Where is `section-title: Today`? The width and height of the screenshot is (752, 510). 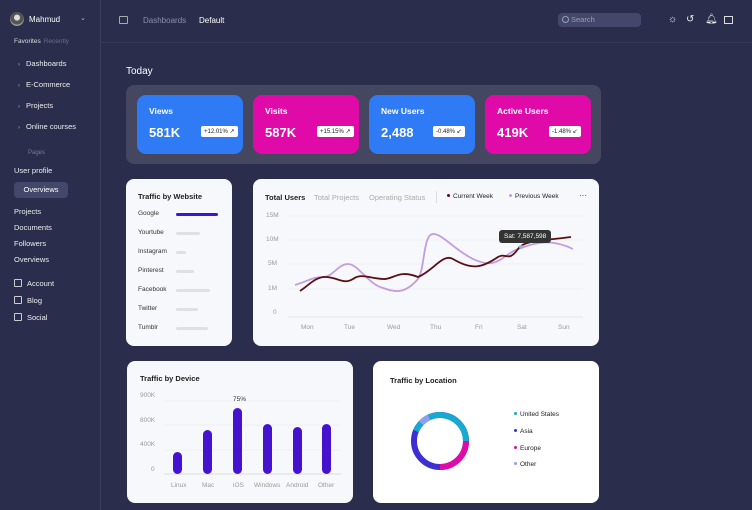 section-title: Today is located at coordinates (139, 71).